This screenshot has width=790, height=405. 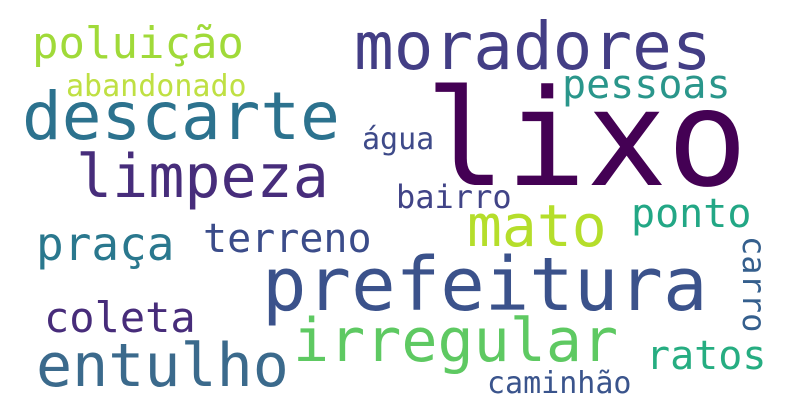 I want to click on word-irregular: irregular, so click(x=456, y=341).